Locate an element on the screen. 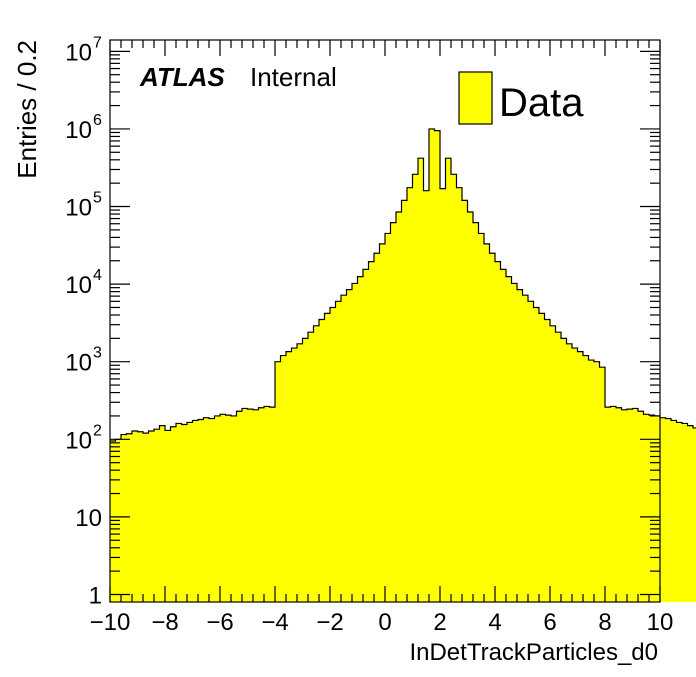 The width and height of the screenshot is (696, 677). x-tick-label: −6 is located at coordinates (219, 622).